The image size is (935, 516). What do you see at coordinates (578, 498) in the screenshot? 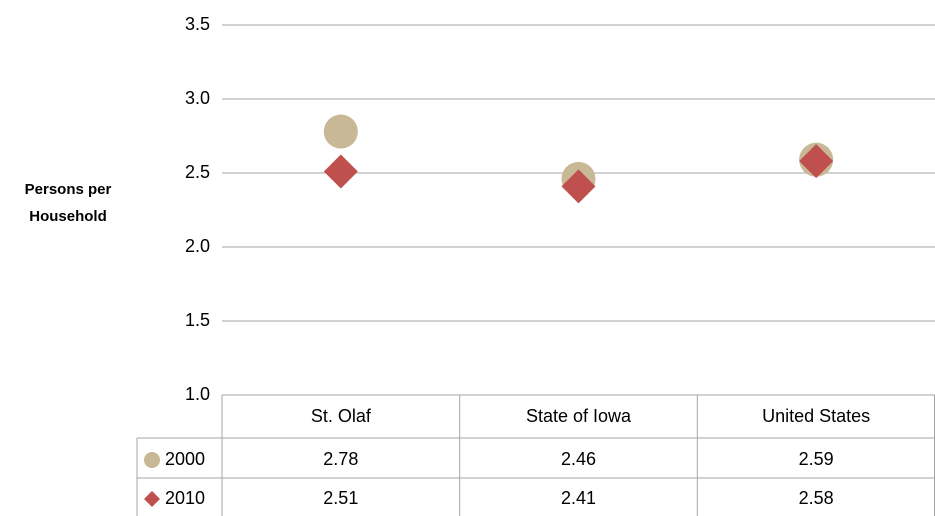
I see `table-value: 2.41` at bounding box center [578, 498].